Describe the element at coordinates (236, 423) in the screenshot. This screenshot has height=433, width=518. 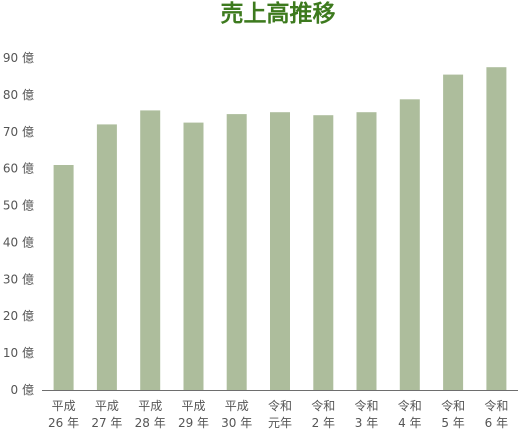
I see `x-tick-label-year: 30 年` at that location.